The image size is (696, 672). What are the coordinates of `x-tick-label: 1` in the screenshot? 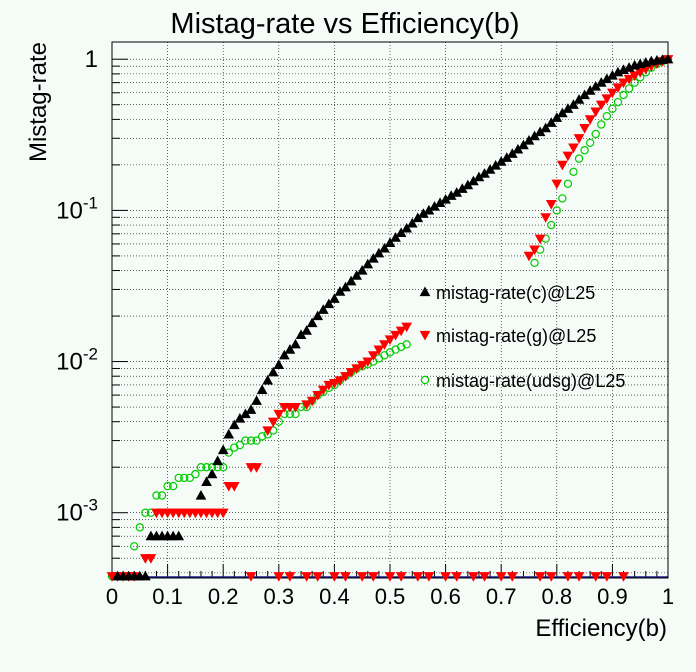 It's located at (668, 596).